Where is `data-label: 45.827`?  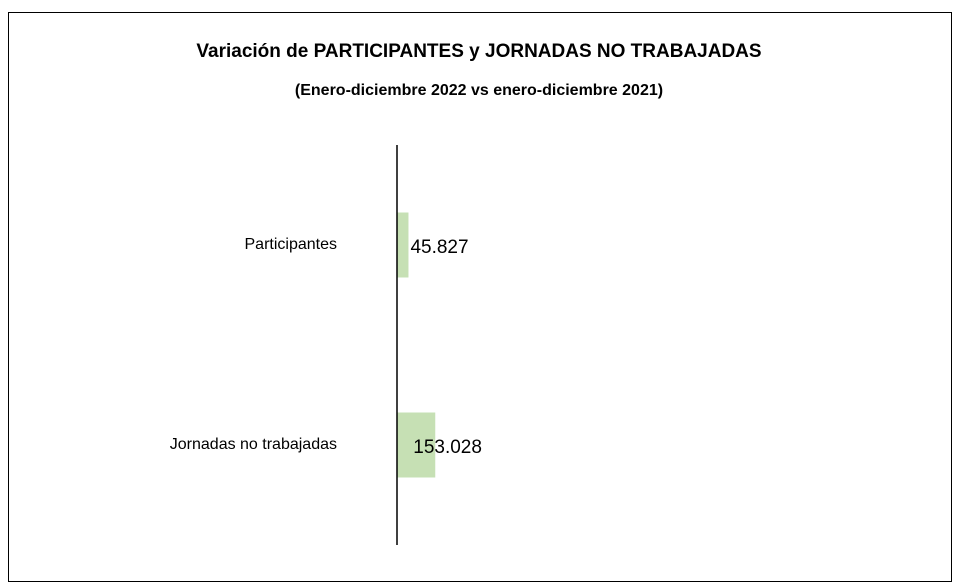
data-label: 45.827 is located at coordinates (439, 247).